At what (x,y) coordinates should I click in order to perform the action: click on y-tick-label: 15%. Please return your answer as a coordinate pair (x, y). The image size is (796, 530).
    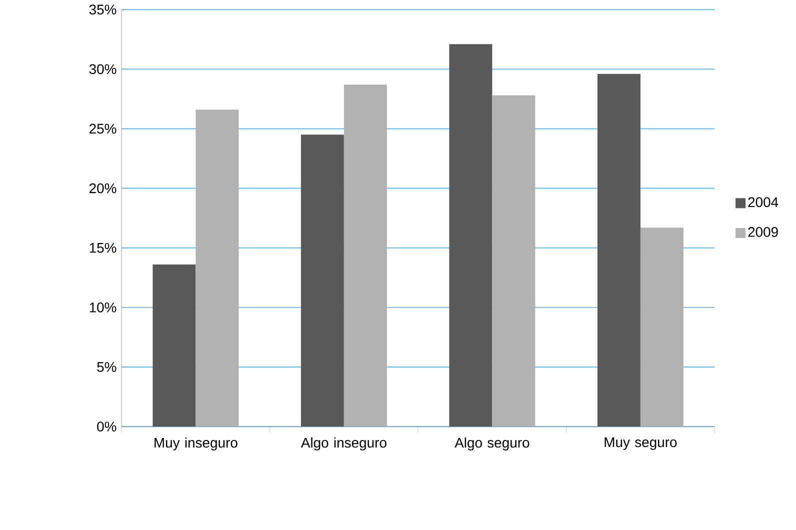
    Looking at the image, I should click on (103, 247).